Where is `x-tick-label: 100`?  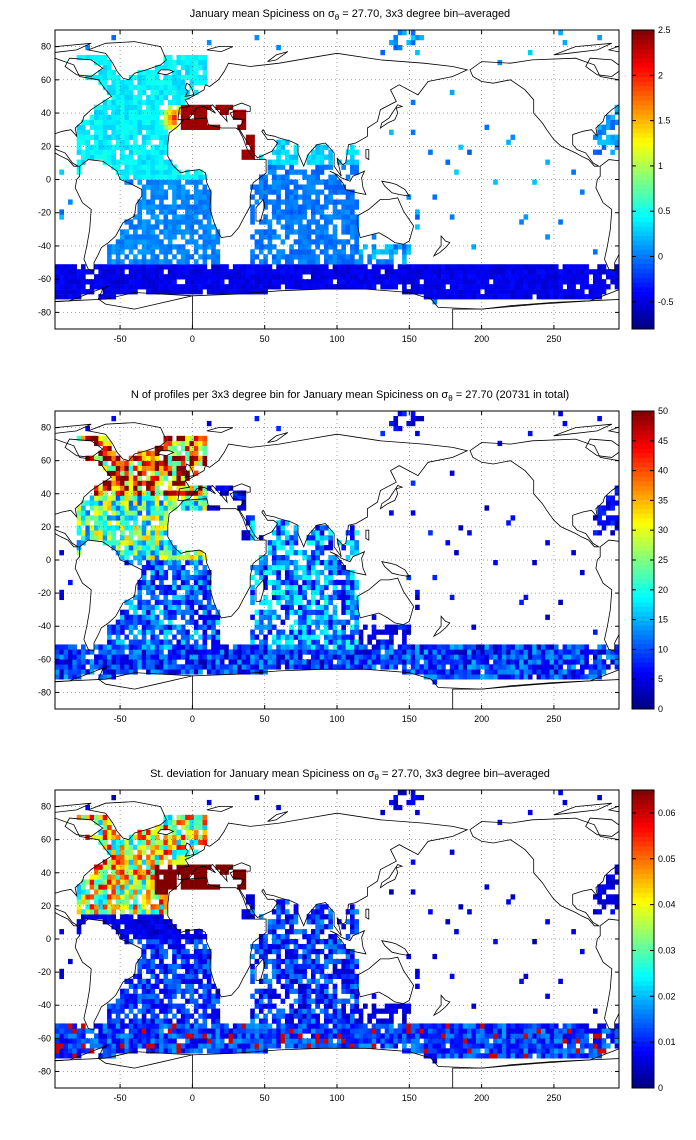
x-tick-label: 100 is located at coordinates (336, 339).